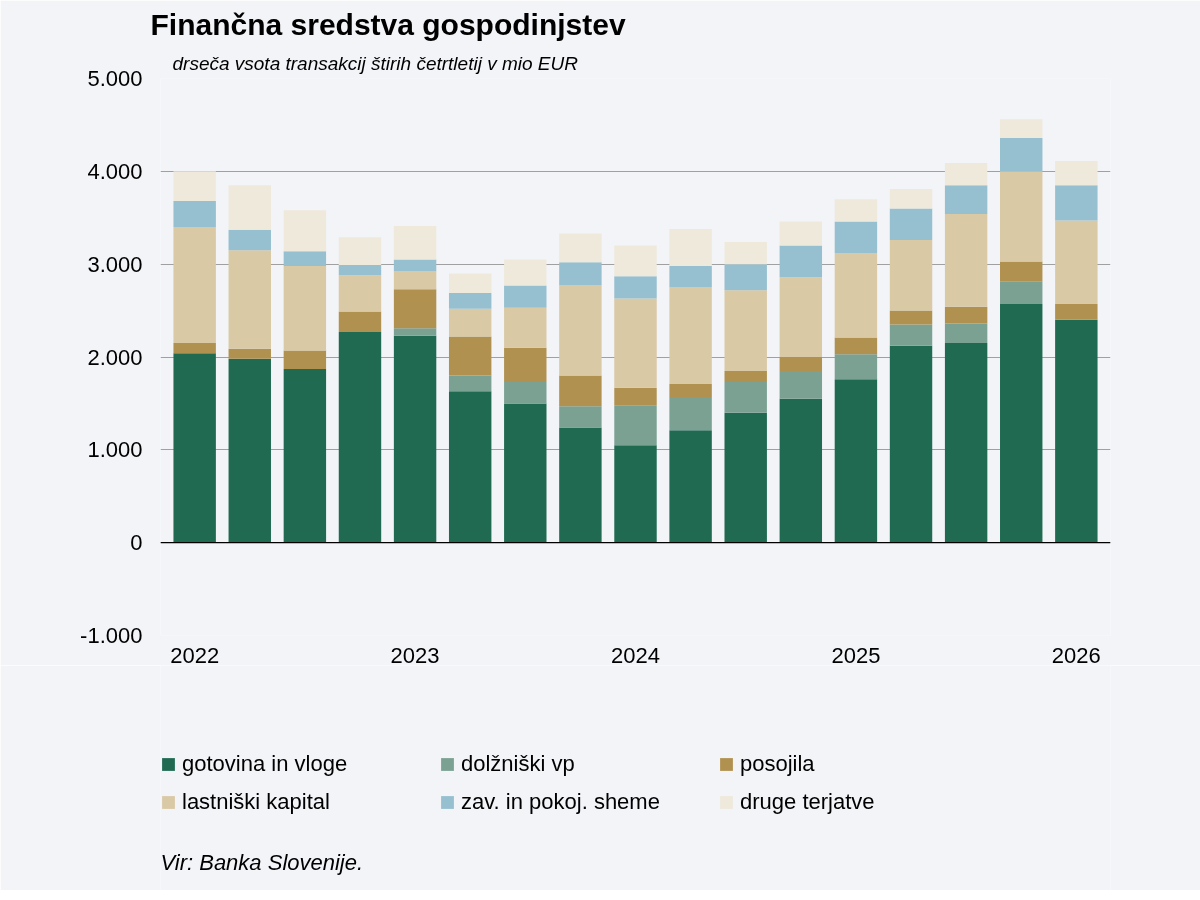 This screenshot has width=1200, height=900. Describe the element at coordinates (518, 764) in the screenshot. I see `legend-label: dolžniški vp` at that location.